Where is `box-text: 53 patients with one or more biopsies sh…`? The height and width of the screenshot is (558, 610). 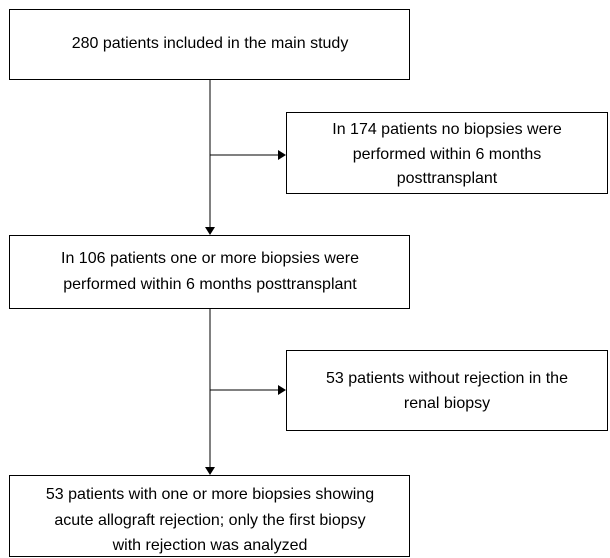
box-text: 53 patients with one or more biopsies sh… is located at coordinates (210, 494).